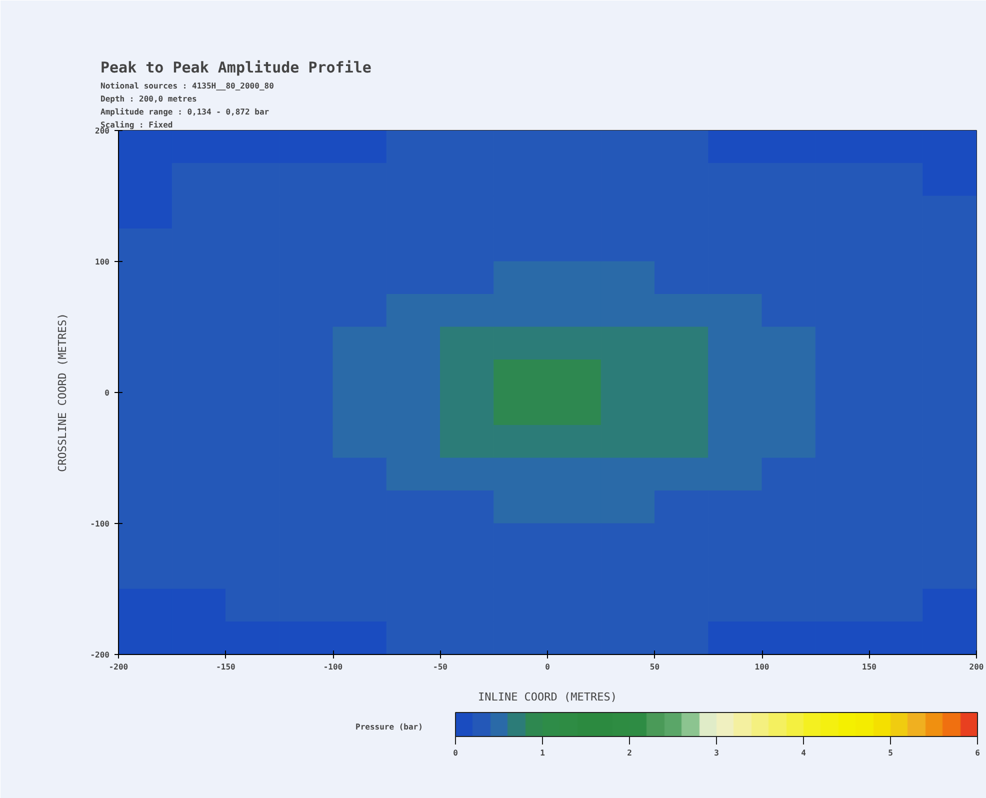  Describe the element at coordinates (717, 753) in the screenshot. I see `color-bar-label: 3` at that location.